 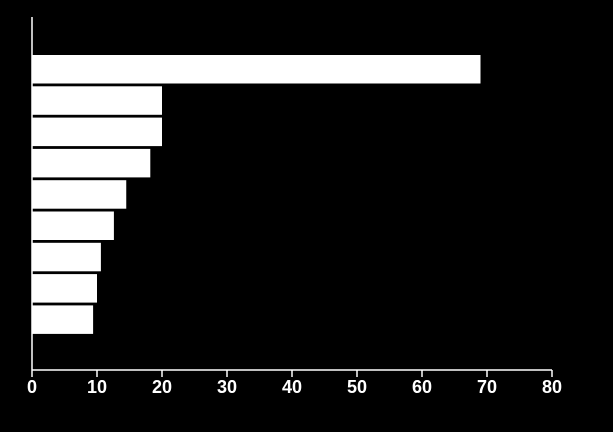 I want to click on x-tick-label: 60, so click(x=422, y=387).